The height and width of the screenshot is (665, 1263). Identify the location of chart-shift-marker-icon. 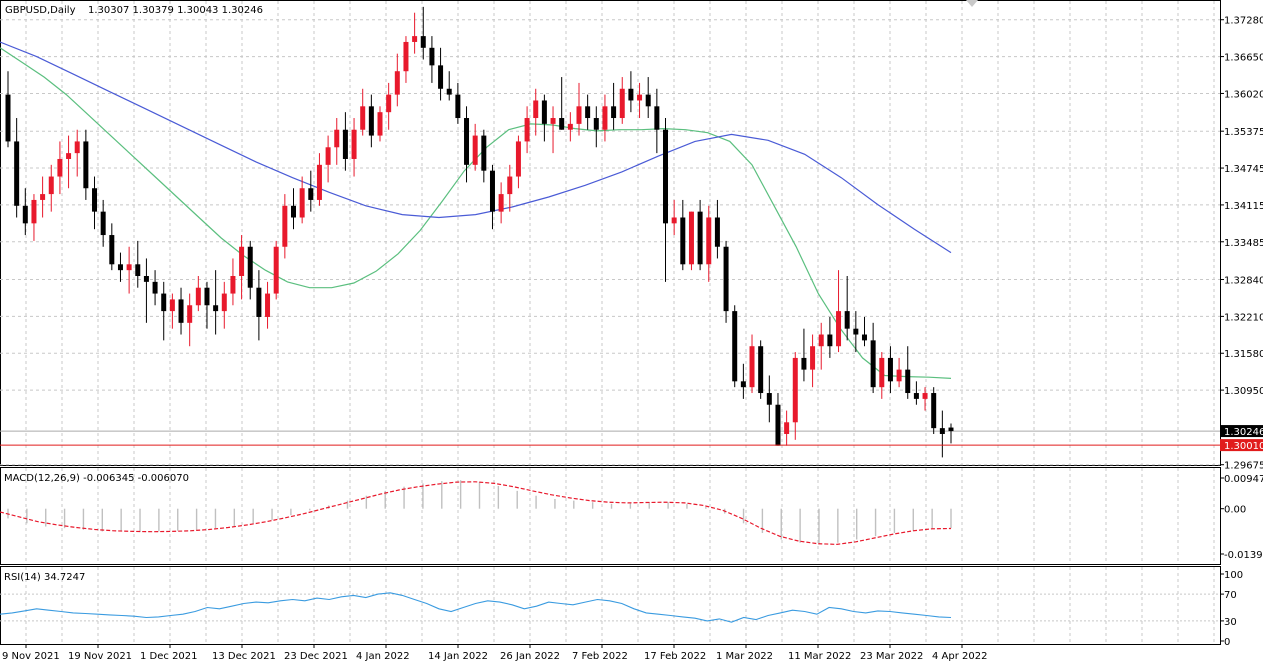
(972, 3).